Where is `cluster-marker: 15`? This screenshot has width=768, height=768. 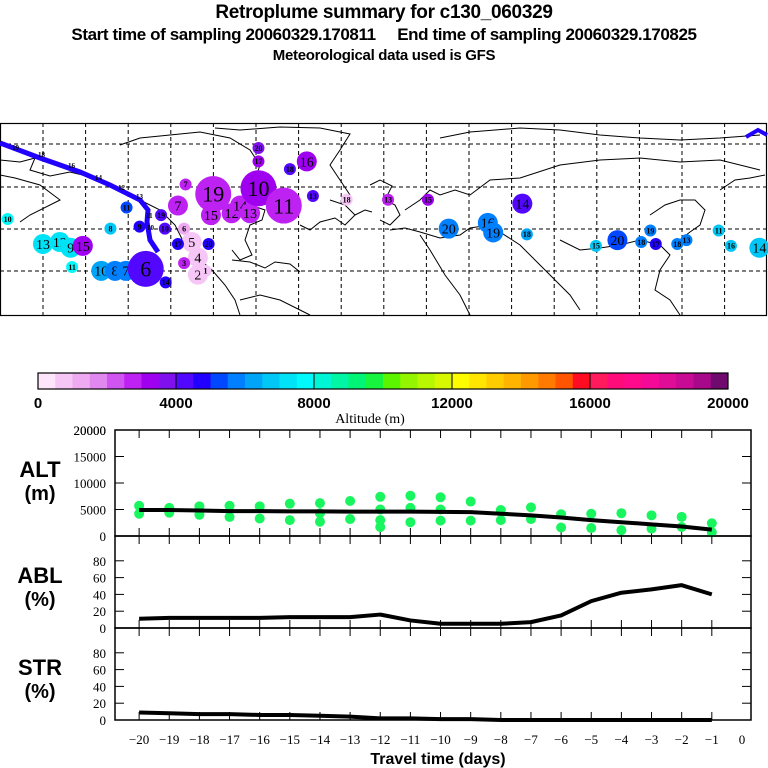 cluster-marker: 15 is located at coordinates (82, 245).